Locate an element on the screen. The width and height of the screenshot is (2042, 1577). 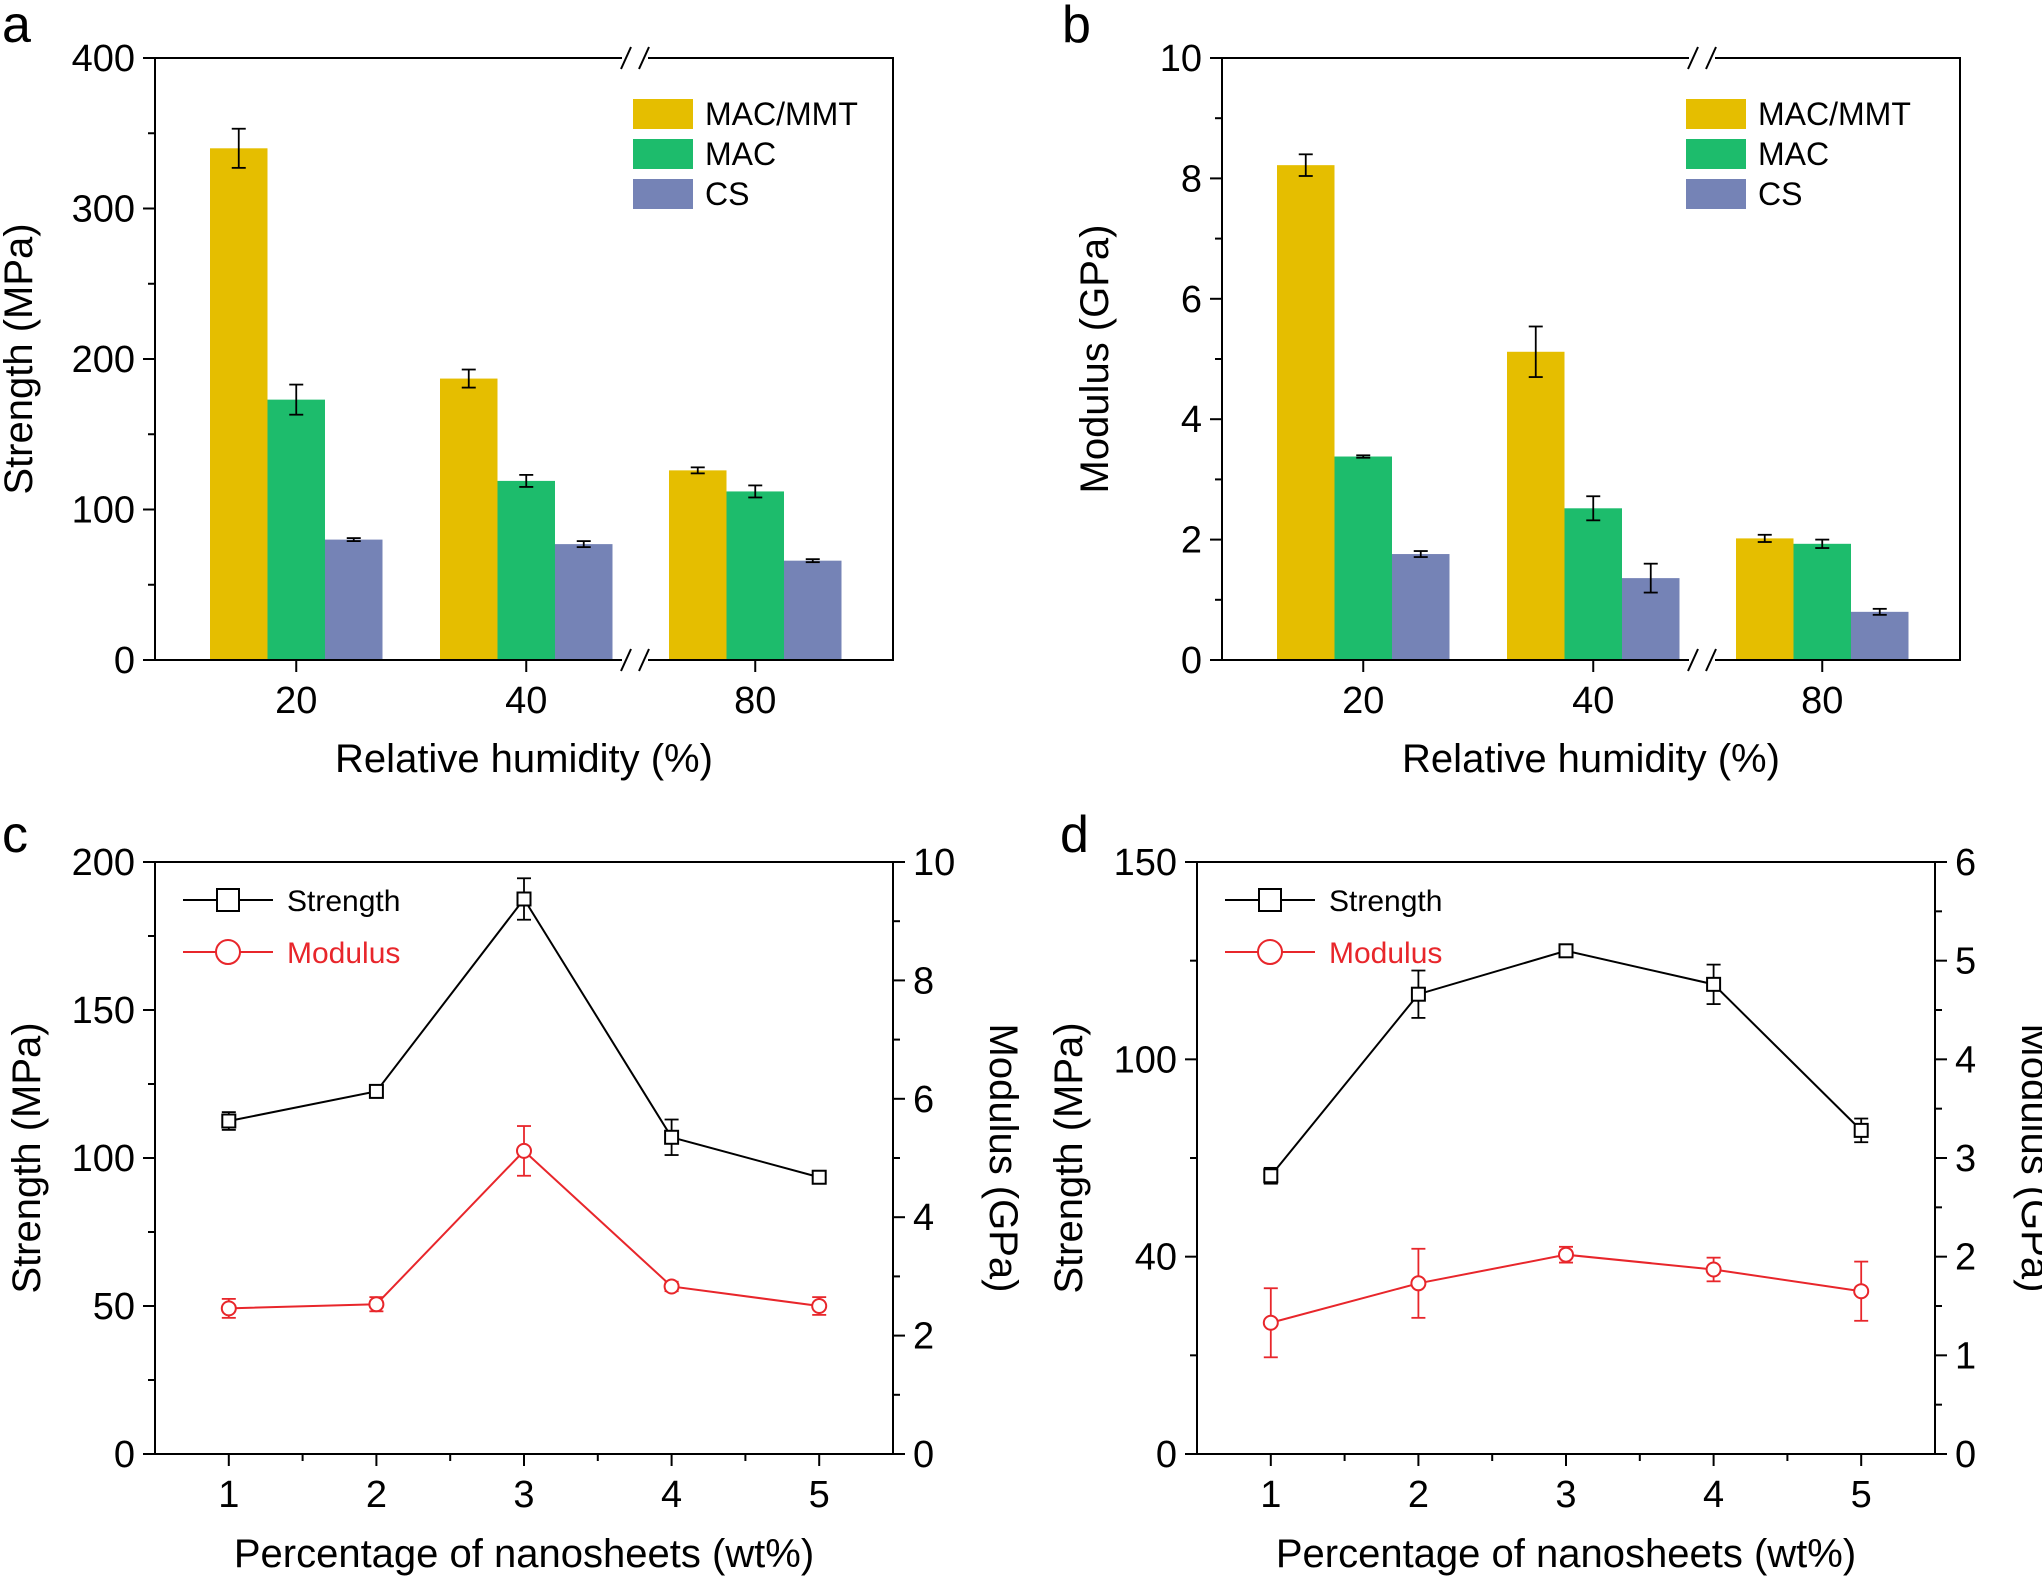
y2-tick-label: 1 is located at coordinates (1965, 1356).